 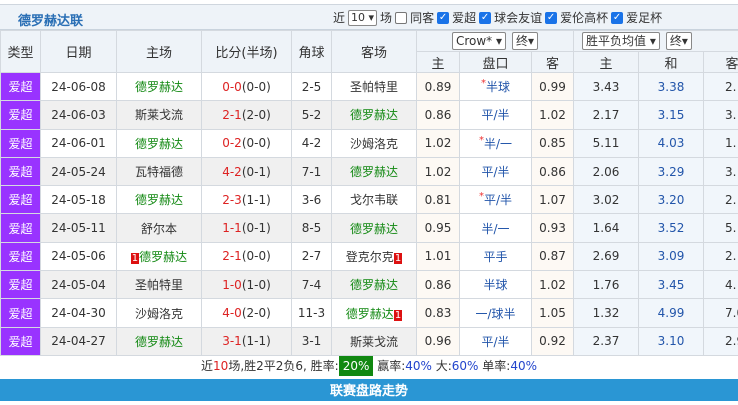 I want to click on phase-select-2: 终▾, so click(x=679, y=41).